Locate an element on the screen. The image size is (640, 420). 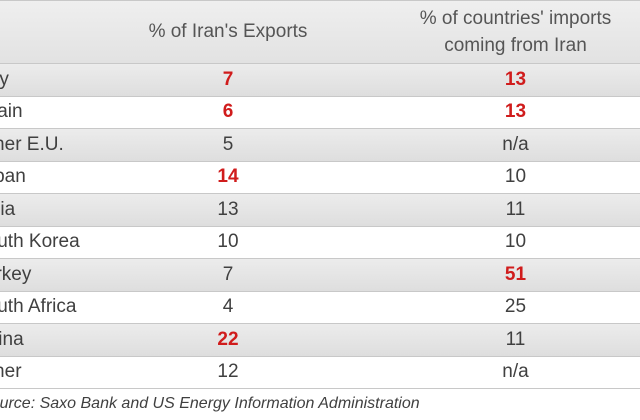
country-cell: Other is located at coordinates (11, 372).